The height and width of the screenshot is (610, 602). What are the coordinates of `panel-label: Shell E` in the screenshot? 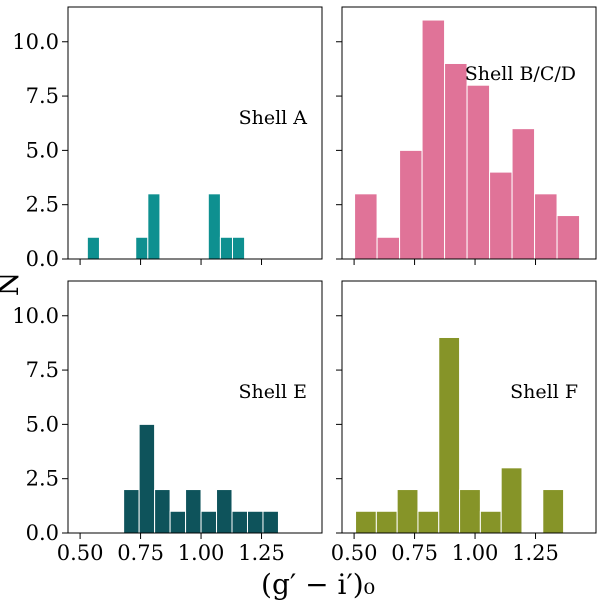 It's located at (272, 392).